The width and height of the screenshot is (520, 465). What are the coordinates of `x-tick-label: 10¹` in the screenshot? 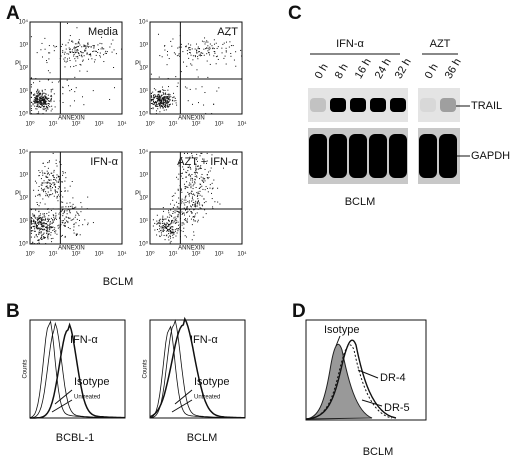 It's located at (53, 255).